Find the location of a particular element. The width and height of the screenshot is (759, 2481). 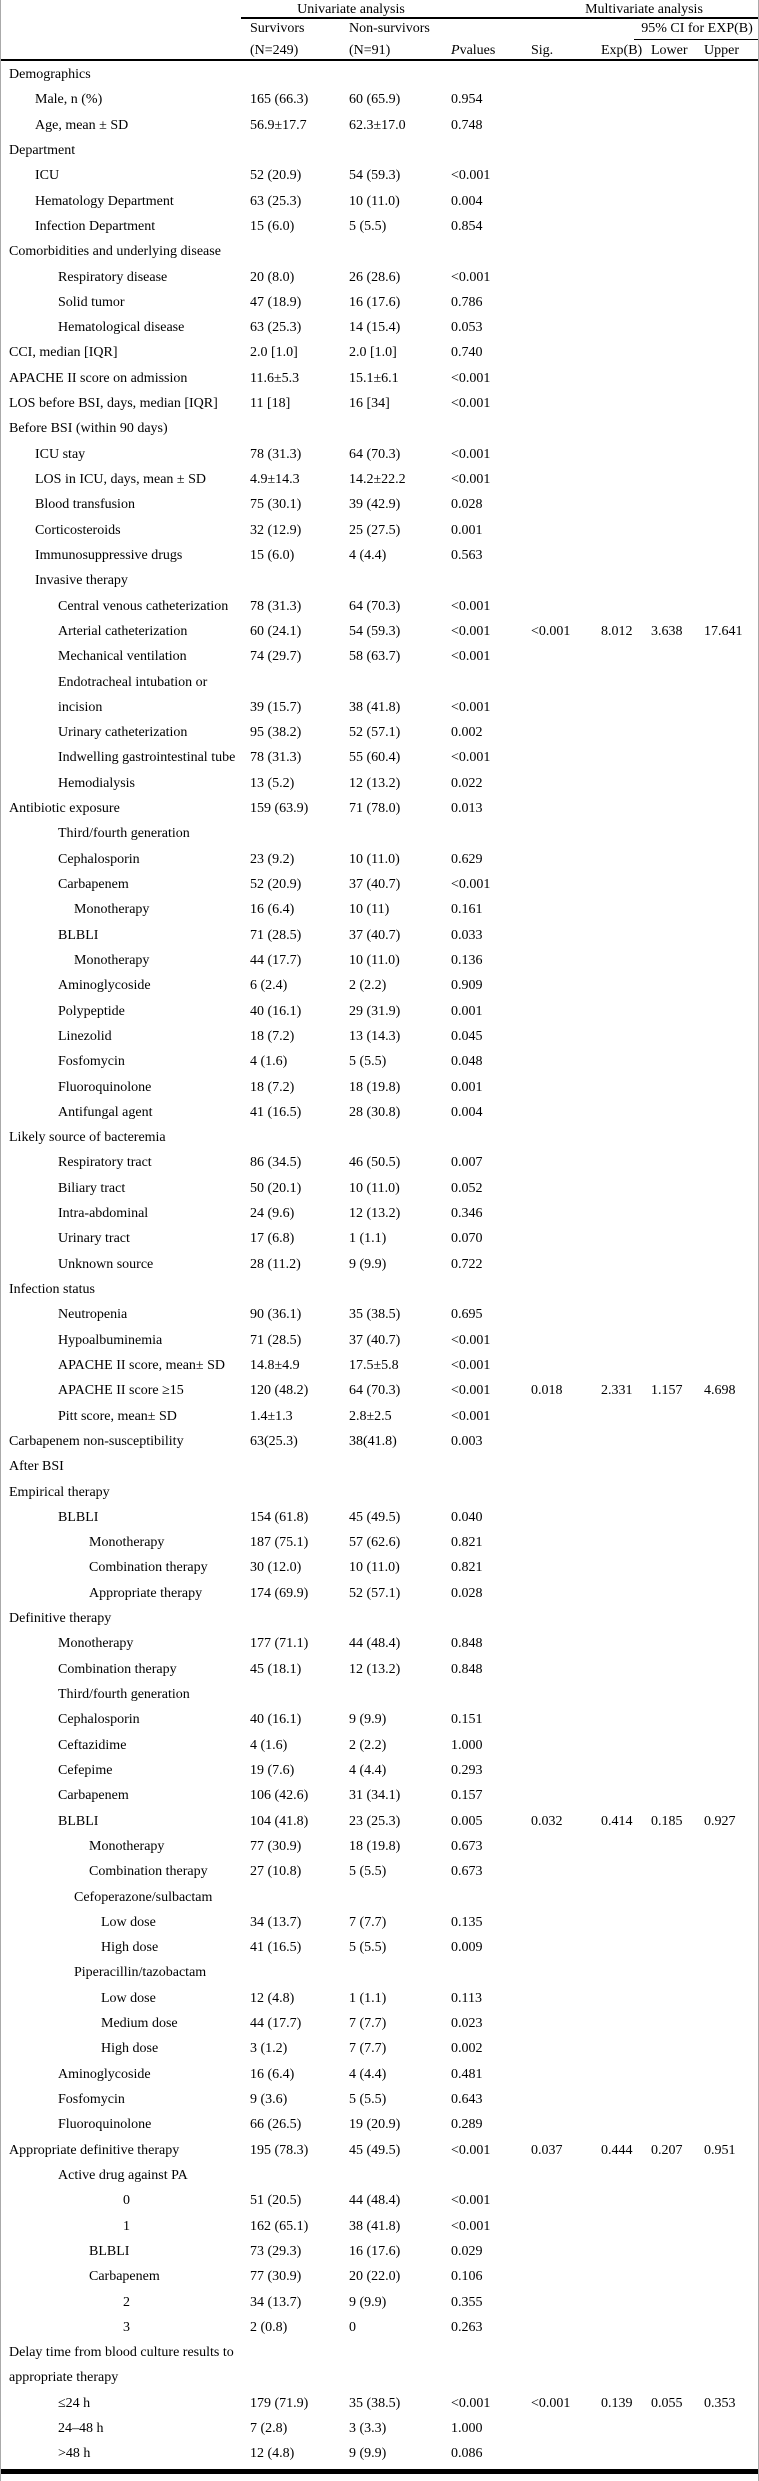

ci-lower-column-header: Lower is located at coordinates (669, 50).